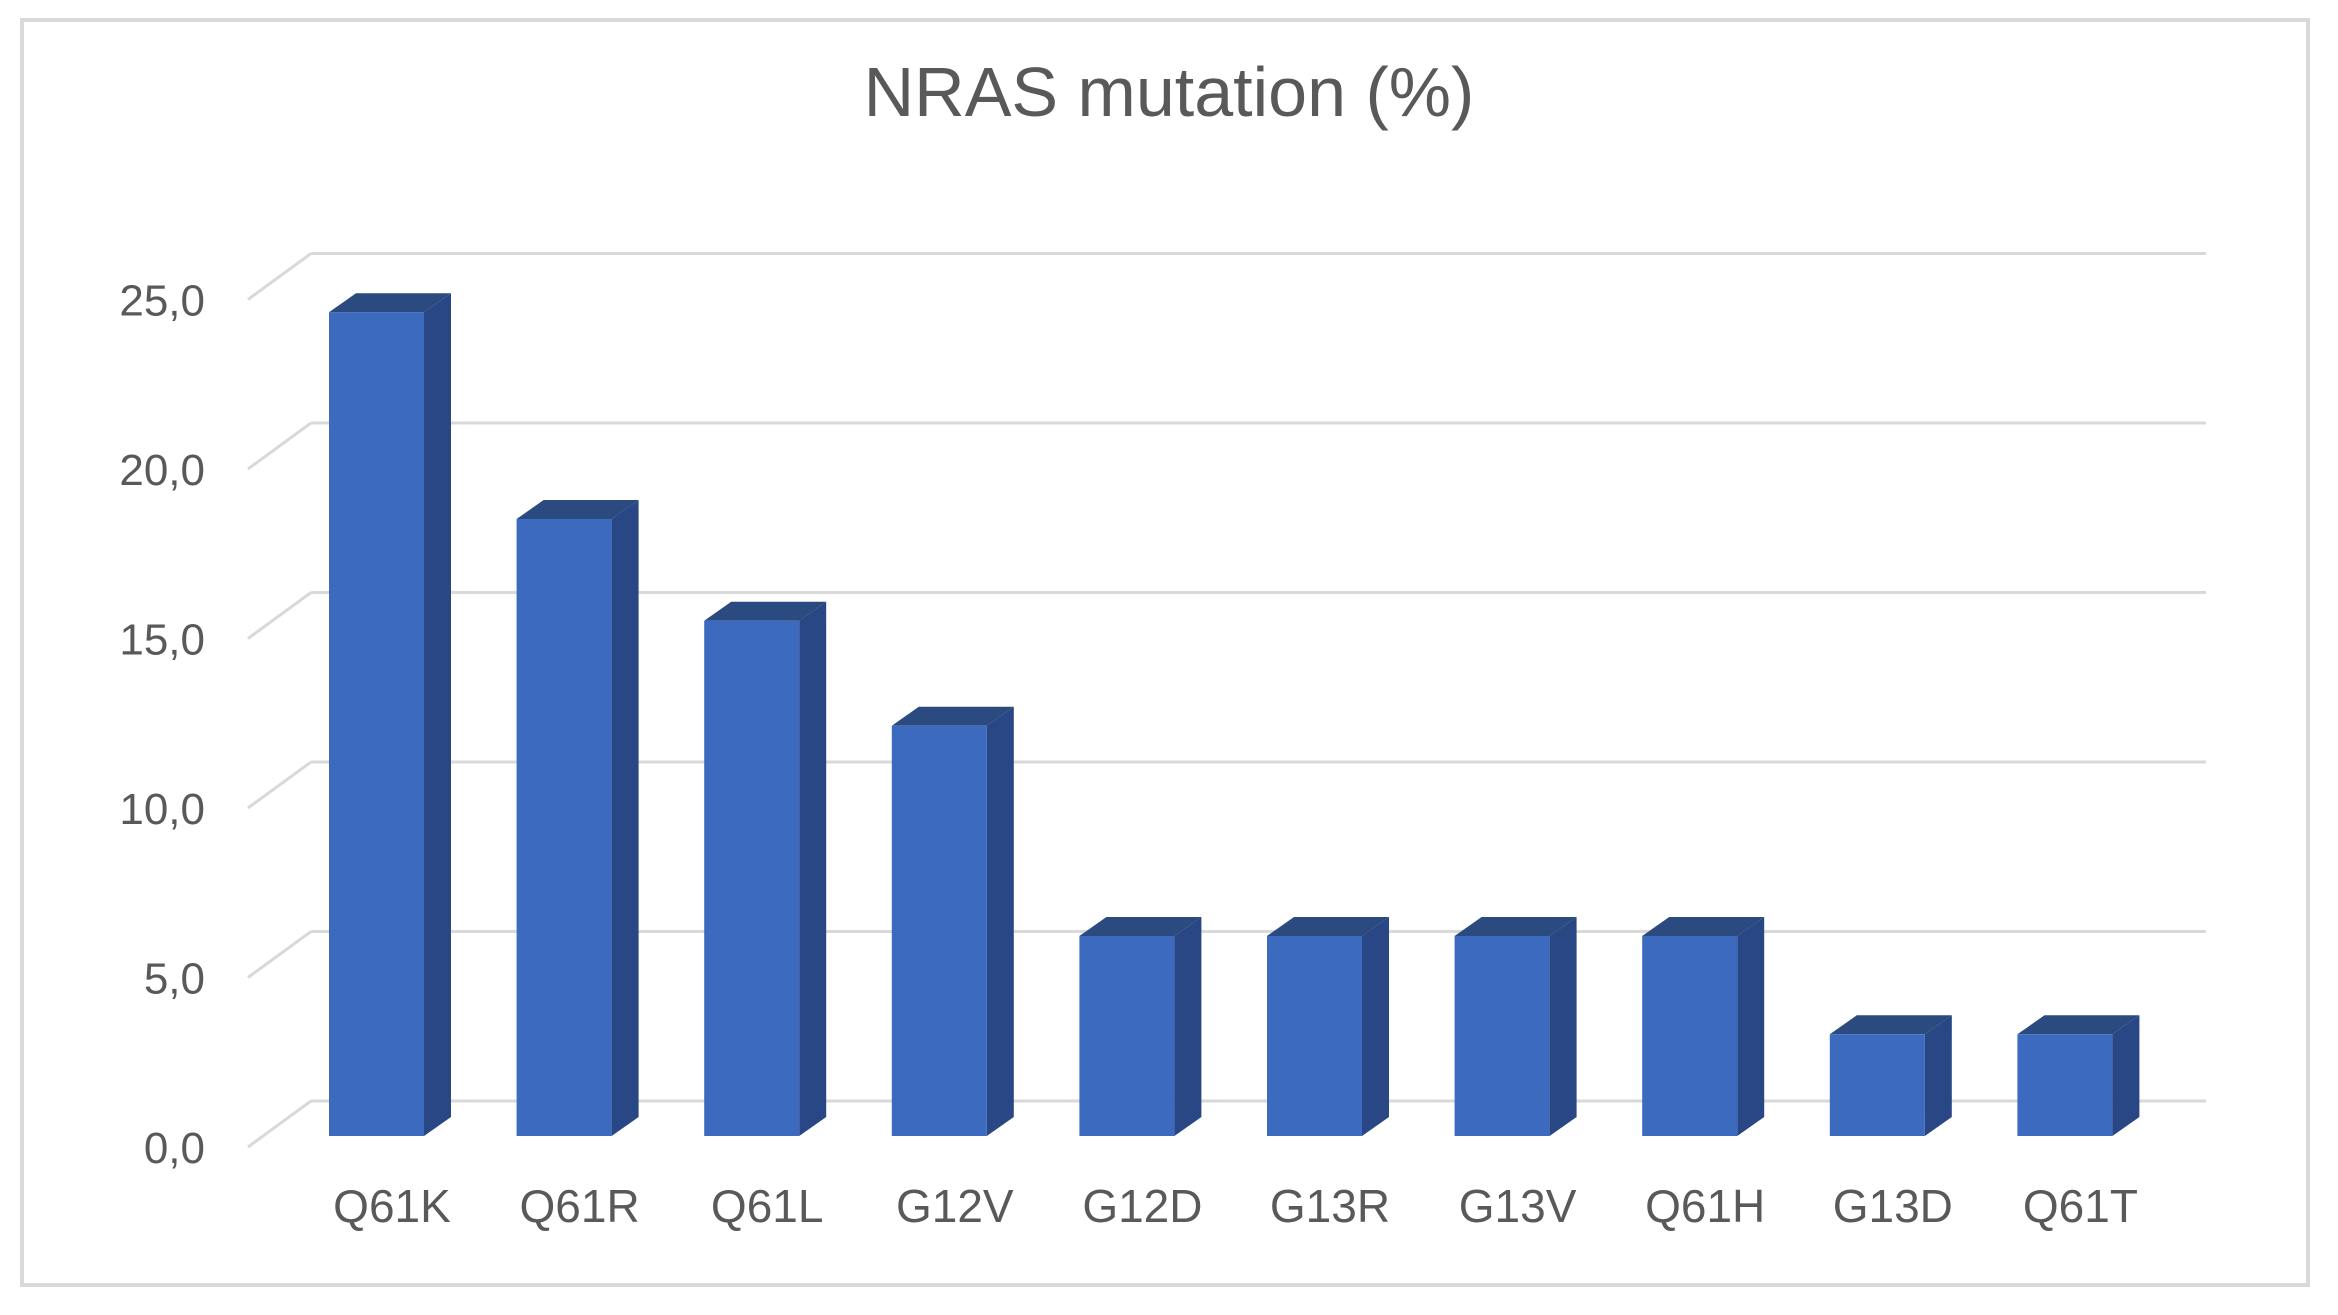 The height and width of the screenshot is (1315, 2338). I want to click on x-category-label: Q61L, so click(767, 1206).